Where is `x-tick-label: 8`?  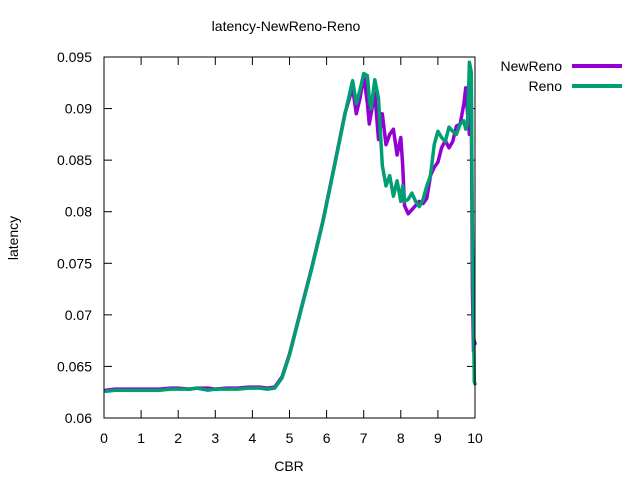
x-tick-label: 8 is located at coordinates (401, 438).